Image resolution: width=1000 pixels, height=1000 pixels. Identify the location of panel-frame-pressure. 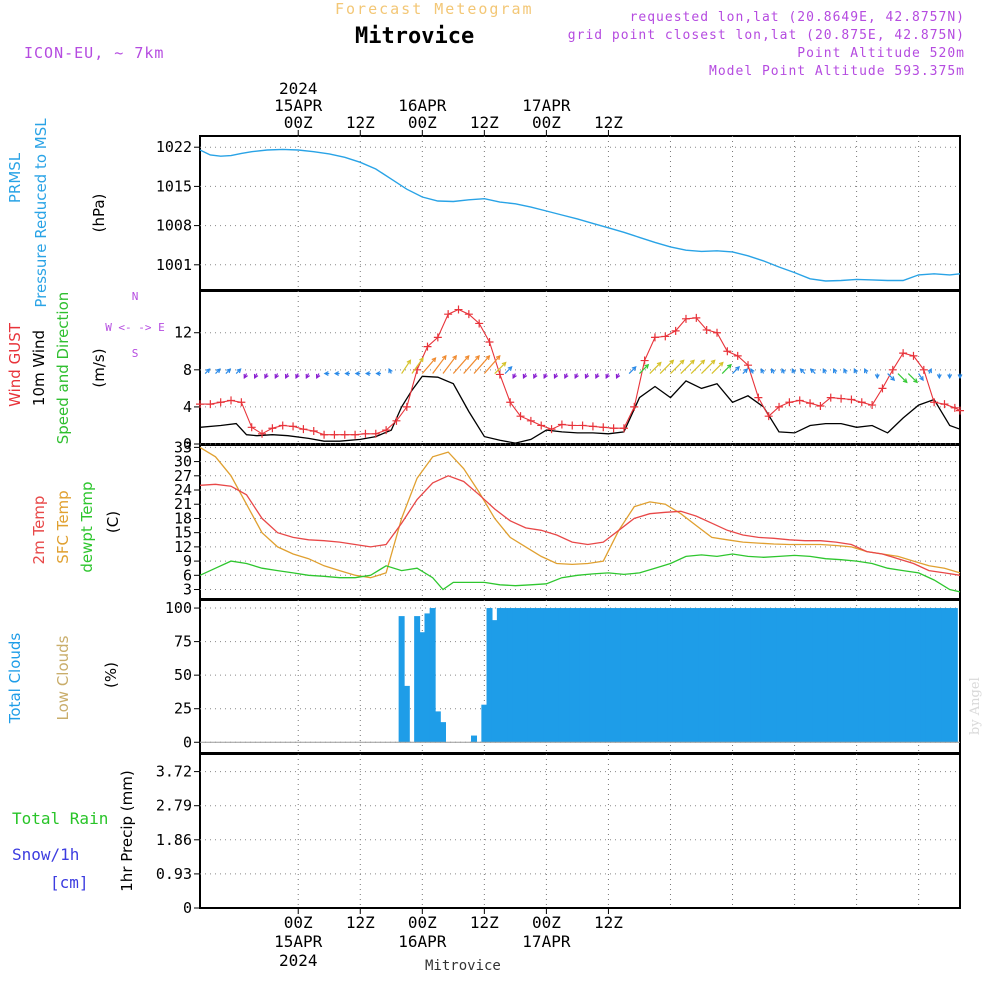
(580, 213).